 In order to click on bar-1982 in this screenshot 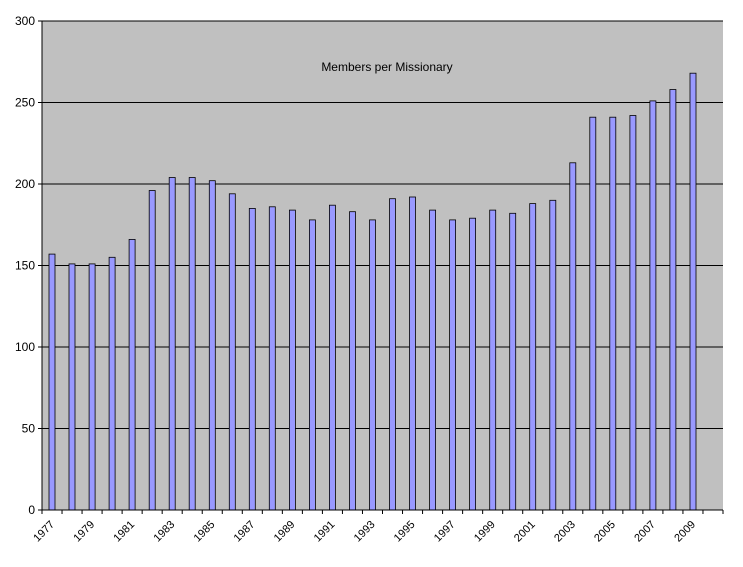, I will do `click(152, 350)`.